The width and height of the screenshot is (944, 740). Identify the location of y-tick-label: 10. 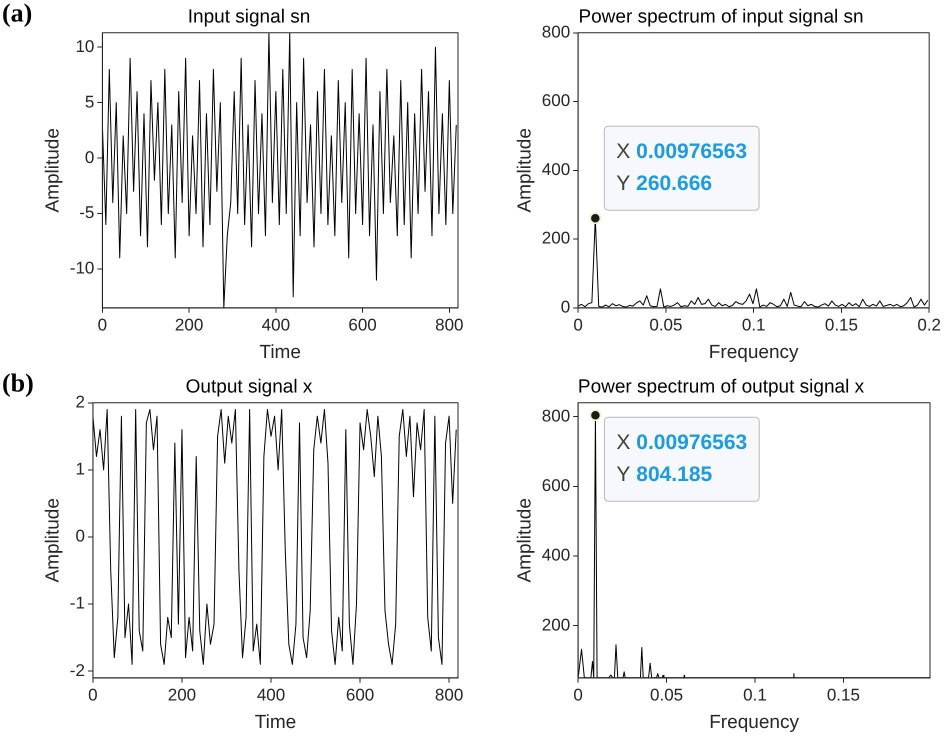
(84, 46).